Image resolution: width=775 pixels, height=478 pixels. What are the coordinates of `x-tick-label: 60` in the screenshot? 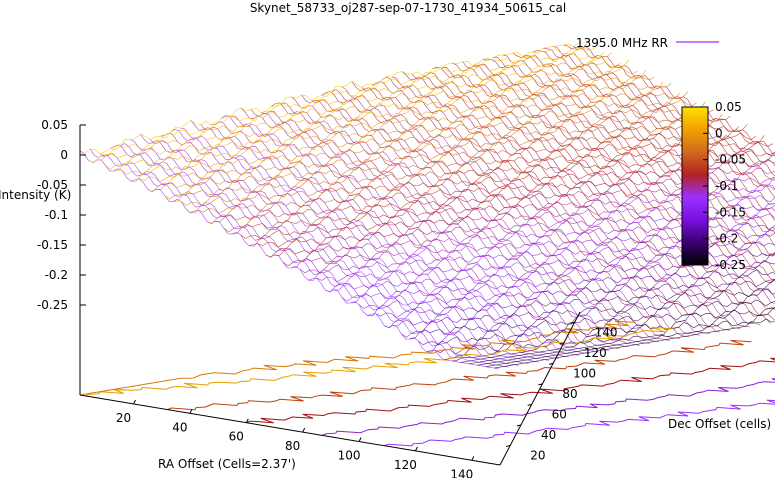 It's located at (236, 437).